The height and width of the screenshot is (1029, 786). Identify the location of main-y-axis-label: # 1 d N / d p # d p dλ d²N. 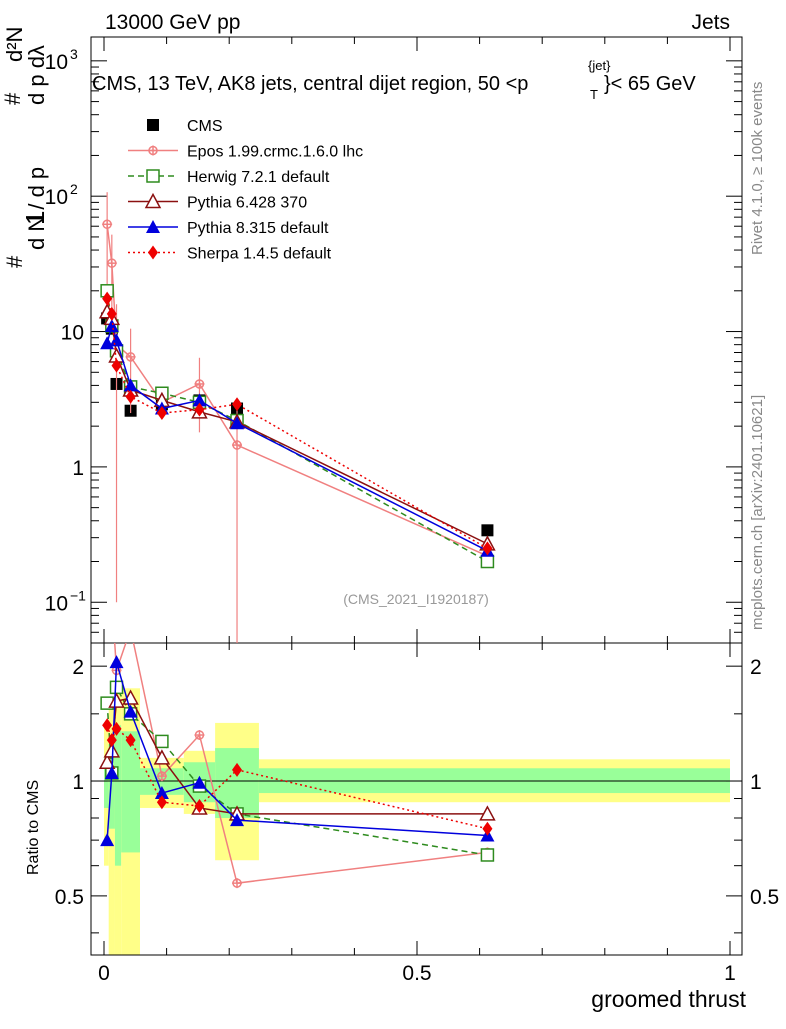
(25, 147).